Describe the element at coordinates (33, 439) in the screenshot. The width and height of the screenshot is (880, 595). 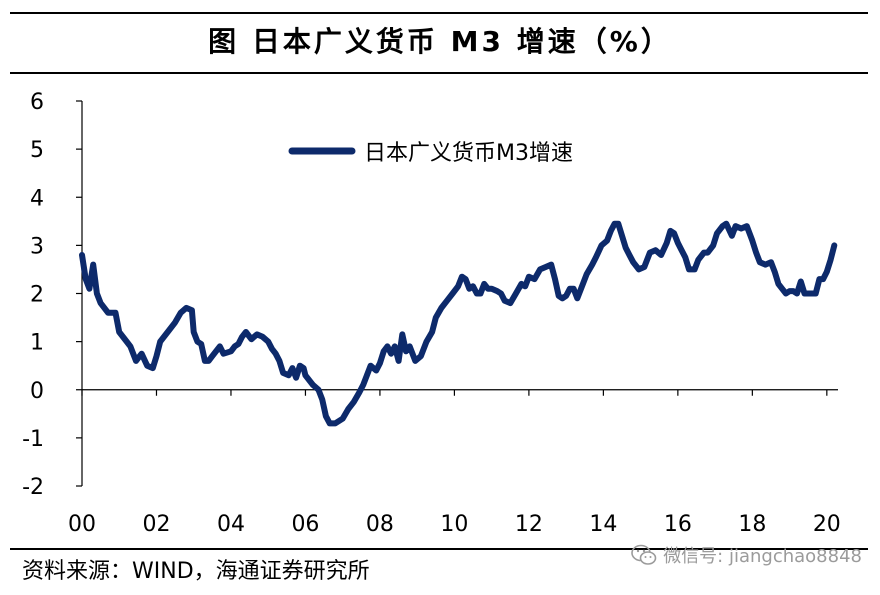
I see `y-tick-label: -1` at that location.